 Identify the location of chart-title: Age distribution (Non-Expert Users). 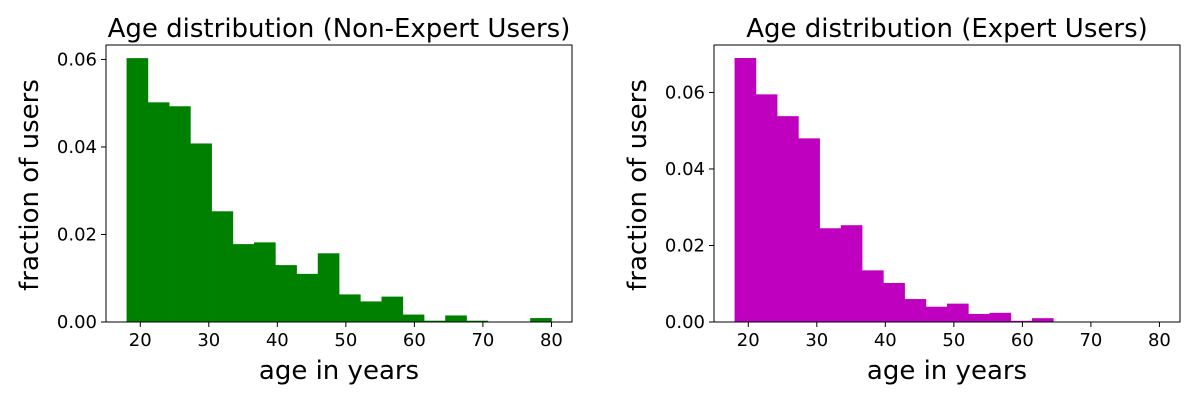
(339, 29).